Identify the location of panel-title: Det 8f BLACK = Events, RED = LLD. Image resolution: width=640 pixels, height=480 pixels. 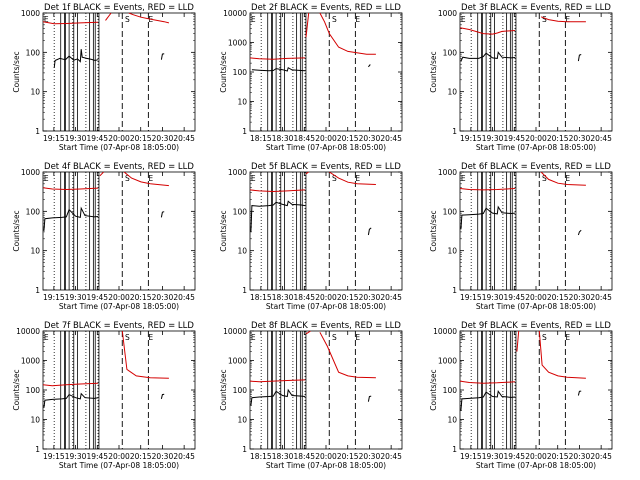
(326, 326).